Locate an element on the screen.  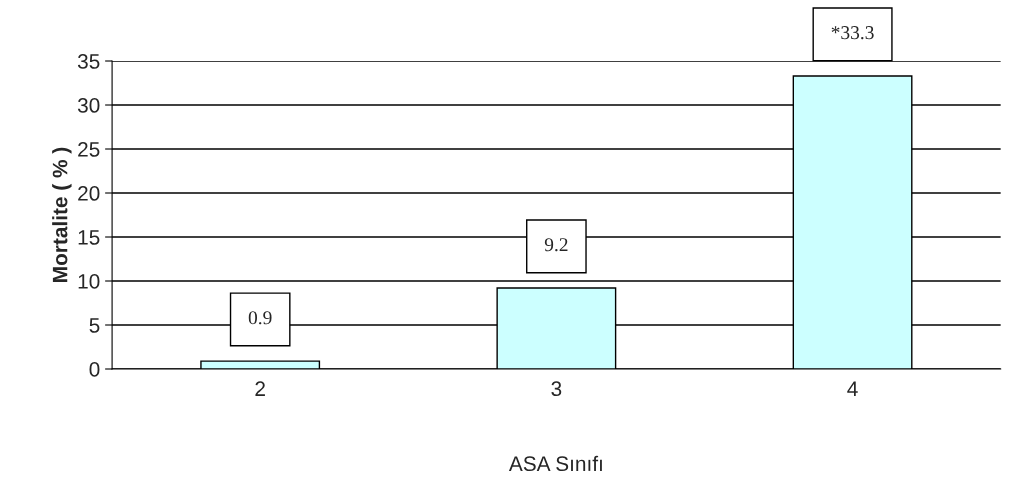
y-tick-label: 35 is located at coordinates (88, 61).